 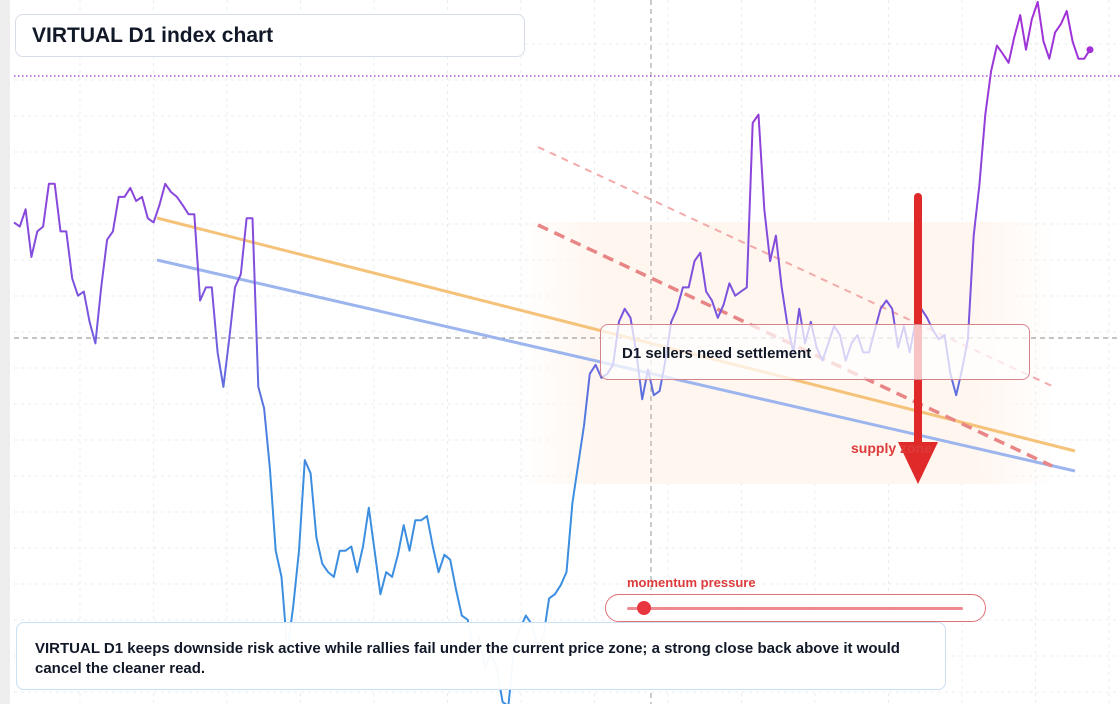 What do you see at coordinates (643, 608) in the screenshot?
I see `momentum-knob` at bounding box center [643, 608].